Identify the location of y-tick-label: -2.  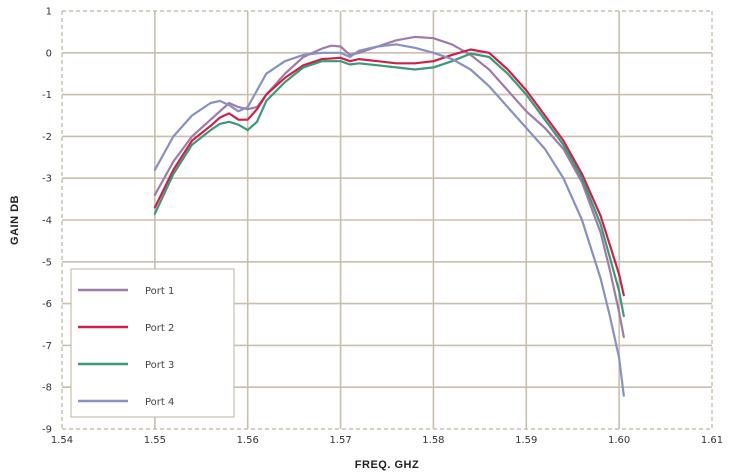
(47, 137).